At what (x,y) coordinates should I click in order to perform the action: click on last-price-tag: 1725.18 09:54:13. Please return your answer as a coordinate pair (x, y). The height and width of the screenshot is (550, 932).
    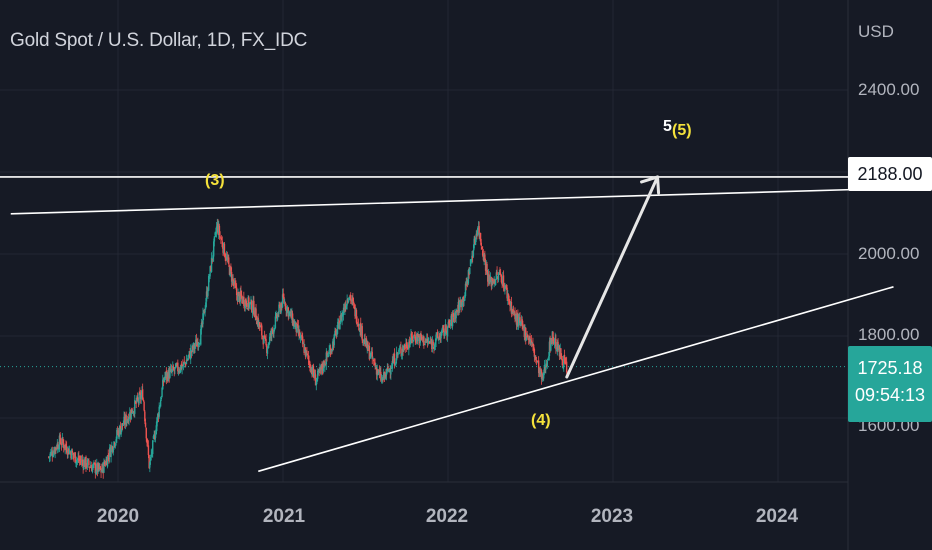
    Looking at the image, I should click on (890, 384).